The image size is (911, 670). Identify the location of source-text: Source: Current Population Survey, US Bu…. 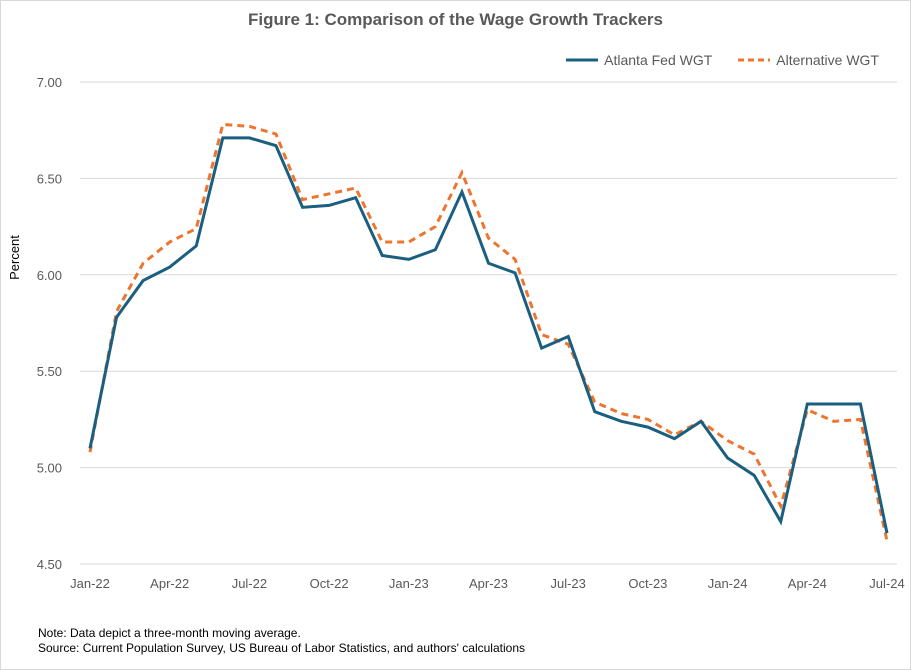
(281, 648).